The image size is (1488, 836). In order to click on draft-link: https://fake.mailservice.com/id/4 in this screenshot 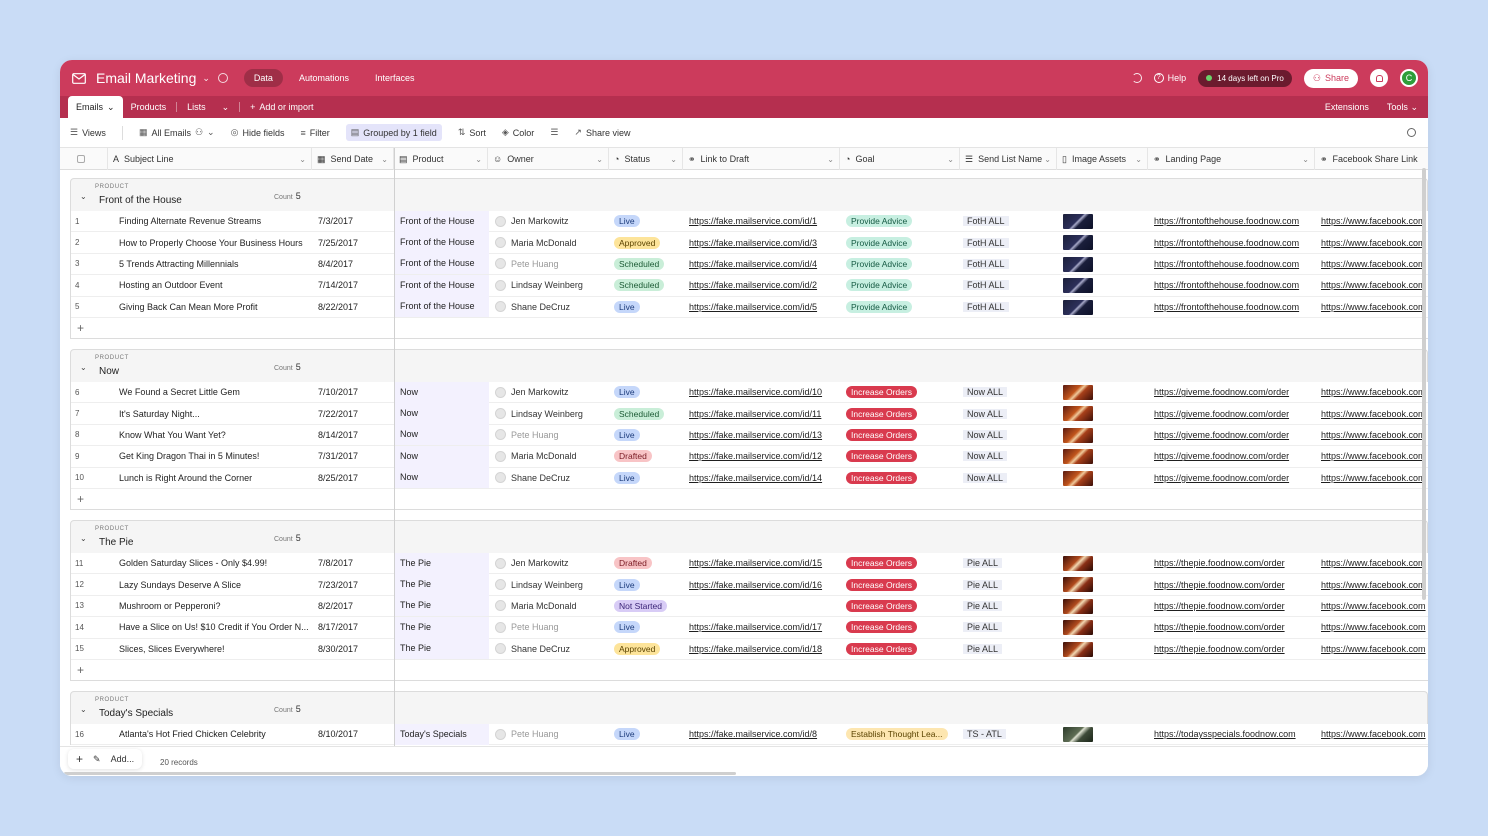, I will do `click(753, 263)`.